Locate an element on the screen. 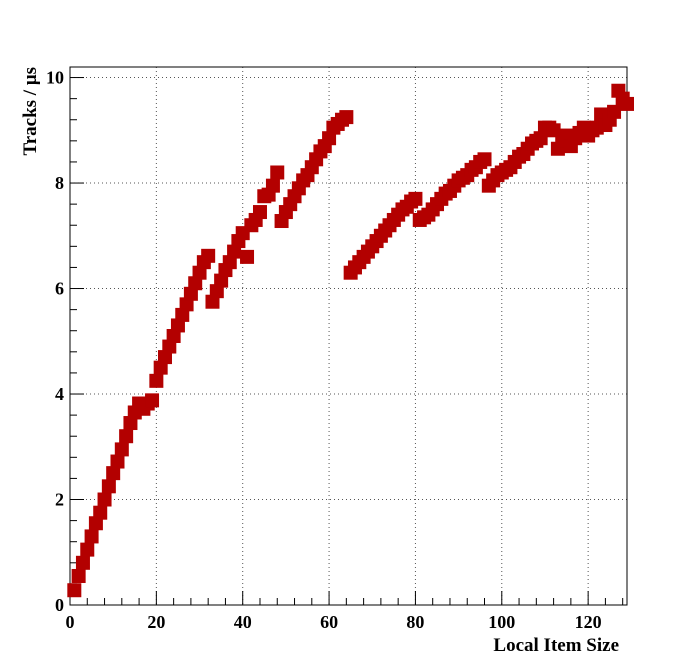 Image resolution: width=696 pixels, height=672 pixels. x-tick-label: 20 is located at coordinates (156, 622).